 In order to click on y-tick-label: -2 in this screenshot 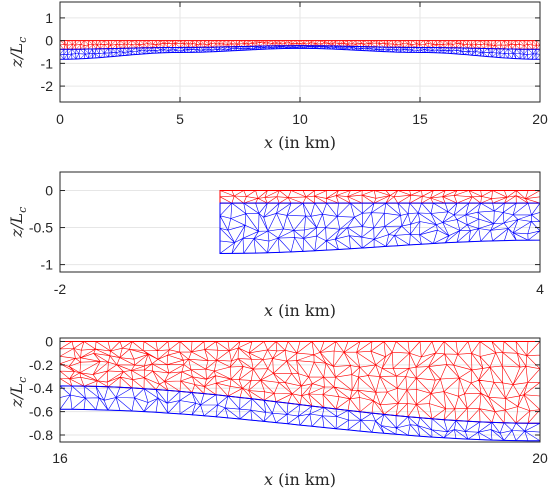, I will do `click(47, 86)`.